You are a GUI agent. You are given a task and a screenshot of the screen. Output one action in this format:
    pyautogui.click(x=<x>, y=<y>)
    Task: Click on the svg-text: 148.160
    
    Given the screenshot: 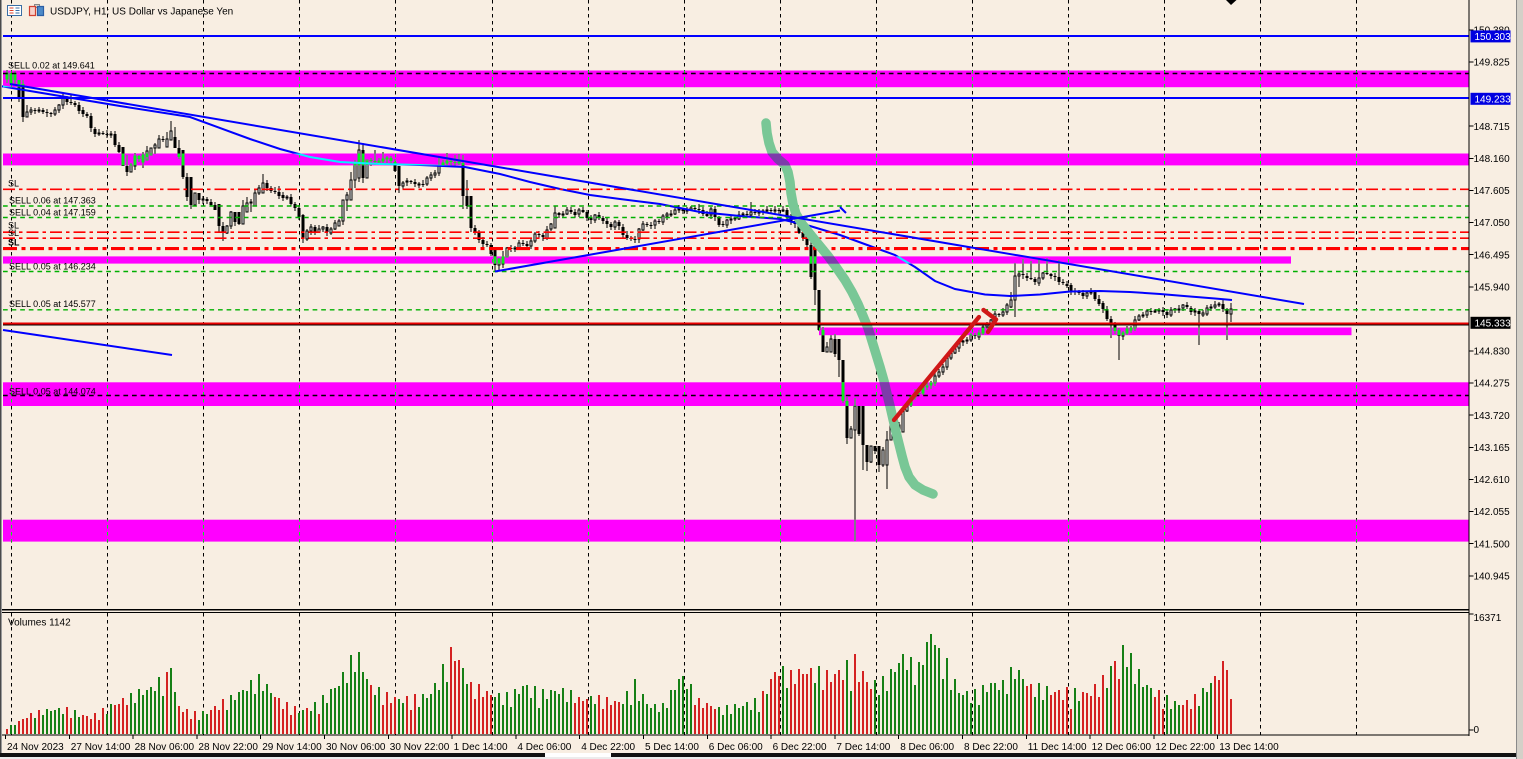 What is the action you would take?
    pyautogui.click(x=1492, y=159)
    